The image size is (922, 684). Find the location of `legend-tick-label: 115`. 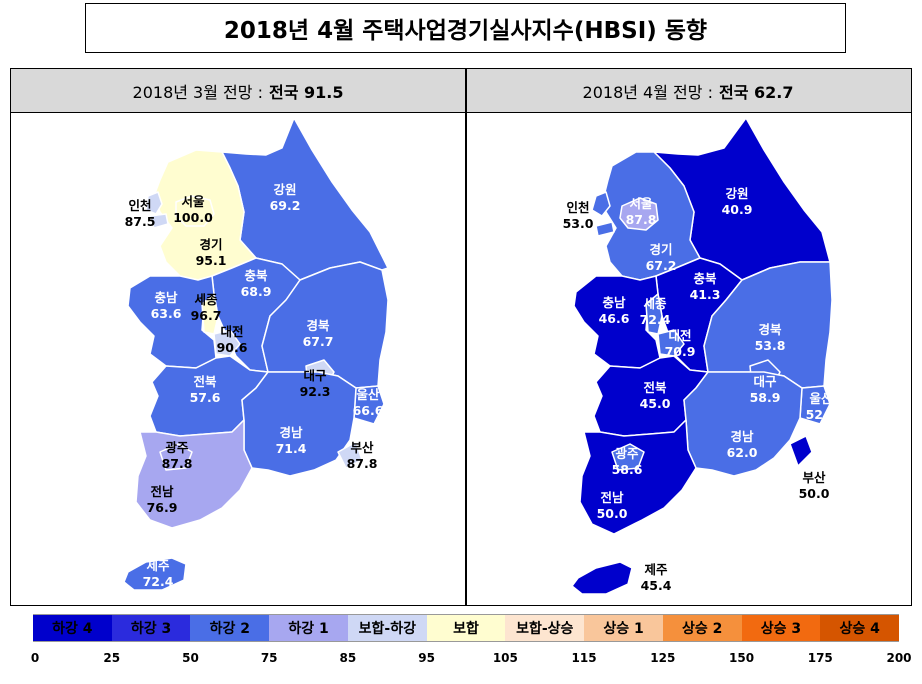

legend-tick-label: 115 is located at coordinates (584, 658).